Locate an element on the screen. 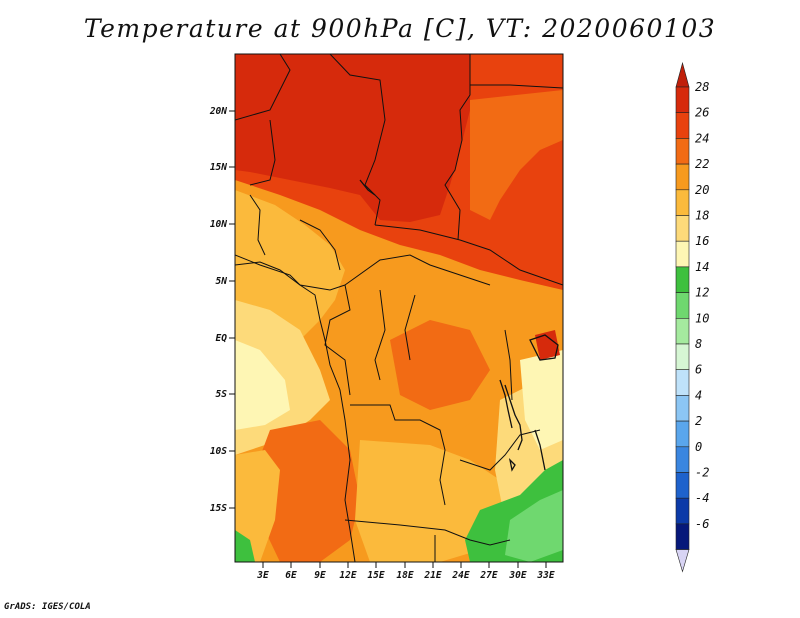 The width and height of the screenshot is (800, 618). lon-tick: 30E is located at coordinates (517, 571).